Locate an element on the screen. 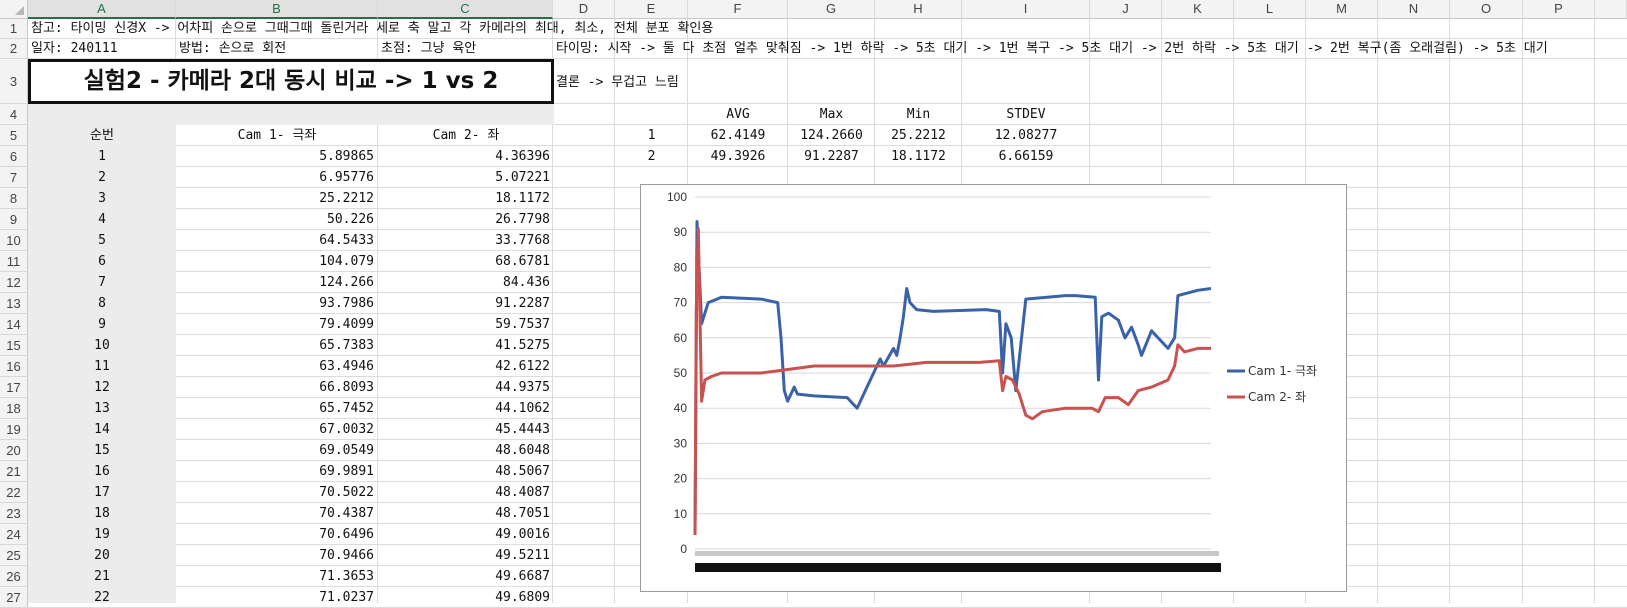 The image size is (1627, 608). column-header-k: K is located at coordinates (1198, 9).